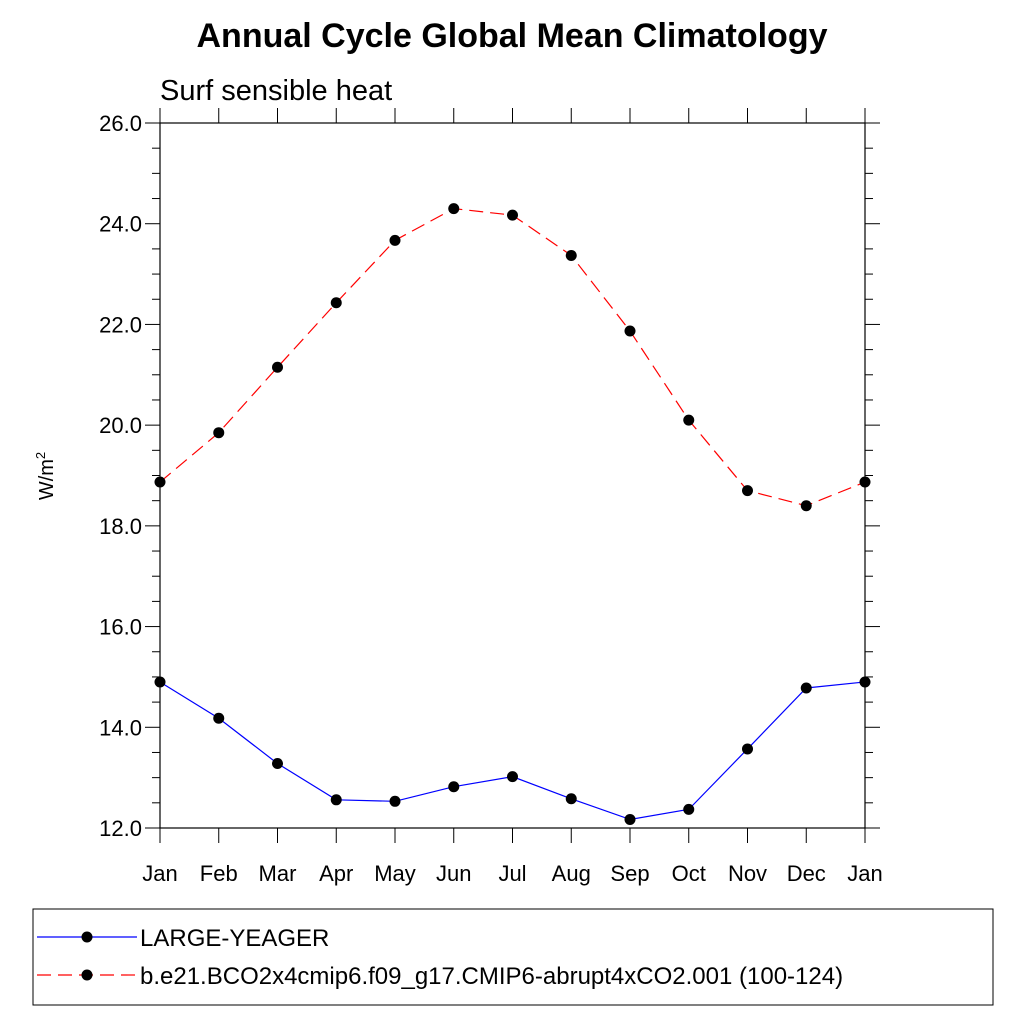 This screenshot has height=1024, width=1024. I want to click on y-tick-label: 24.0, so click(120, 224).